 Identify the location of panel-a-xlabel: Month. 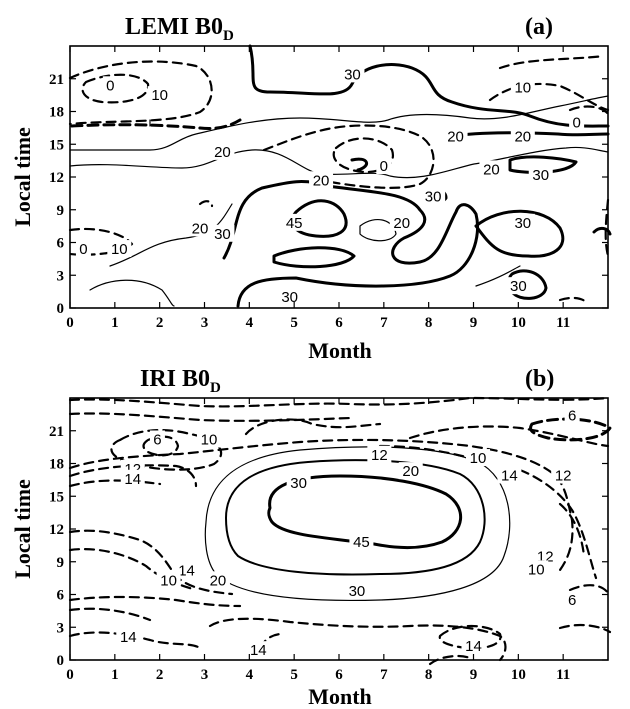
(340, 350).